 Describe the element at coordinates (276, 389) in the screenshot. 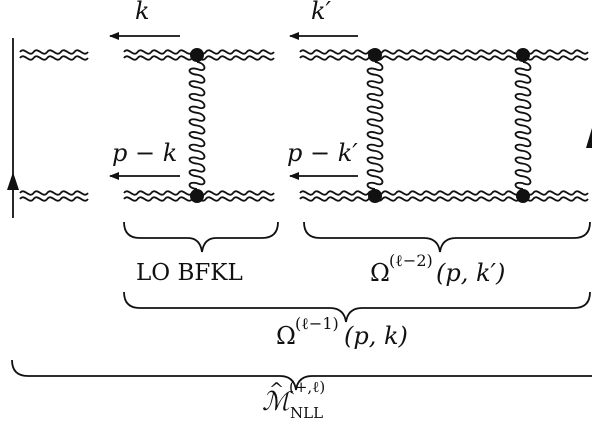

I see `amplitude-hat: ^` at that location.